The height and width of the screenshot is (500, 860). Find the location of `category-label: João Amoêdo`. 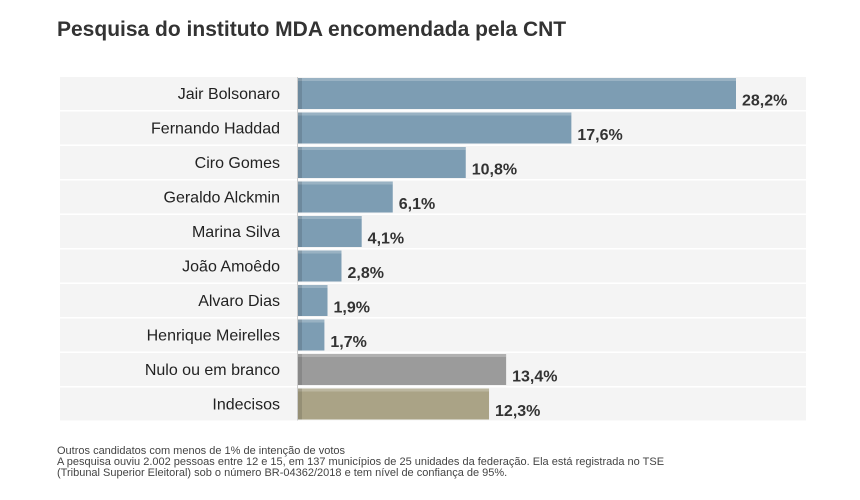

category-label: João Amoêdo is located at coordinates (231, 267).